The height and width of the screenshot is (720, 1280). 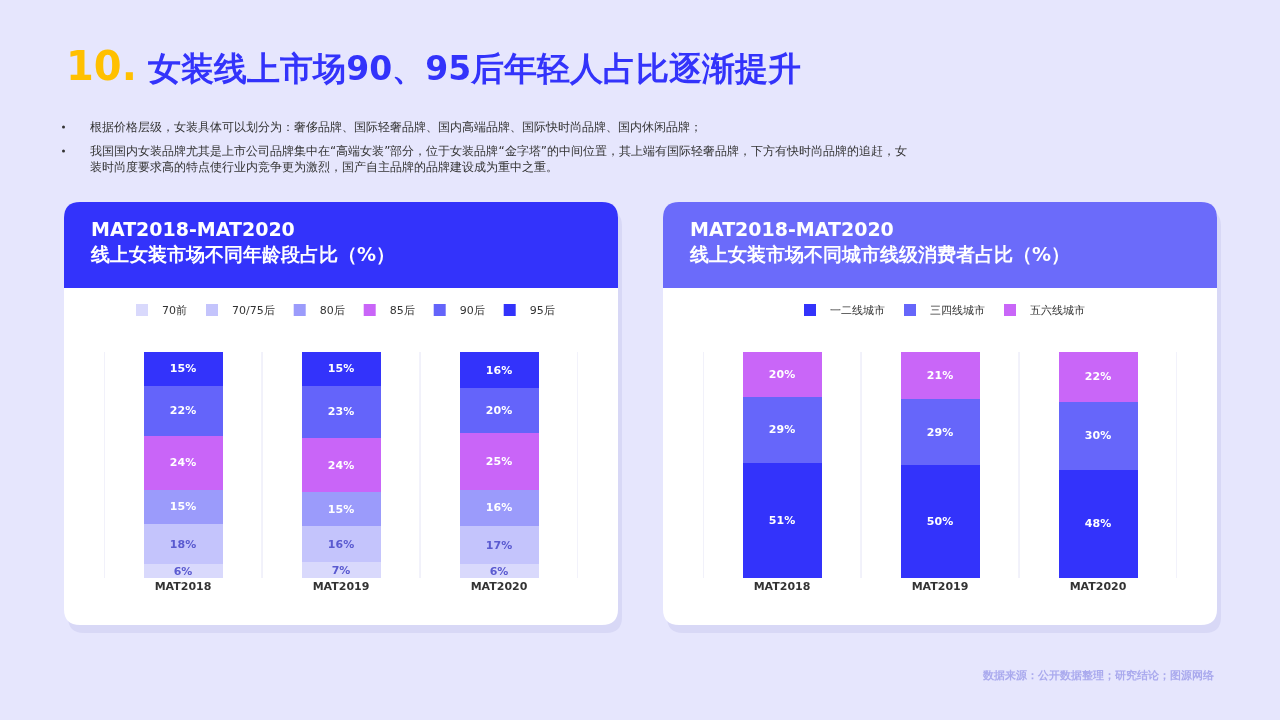 I want to click on data-label: 23%, so click(x=341, y=412).